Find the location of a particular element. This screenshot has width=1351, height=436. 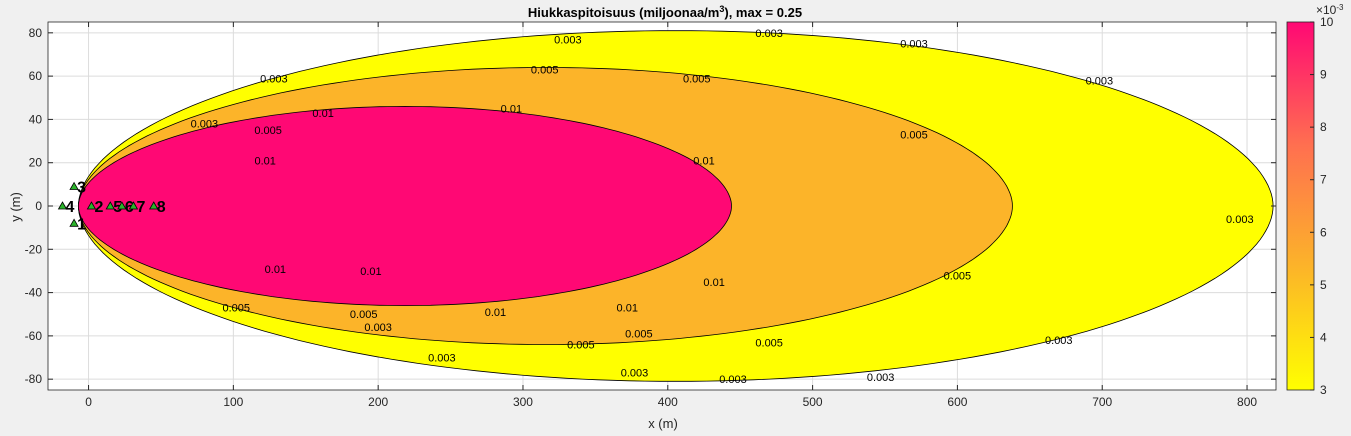

sources: 43 12 5 6 7 8 is located at coordinates (111, 206).